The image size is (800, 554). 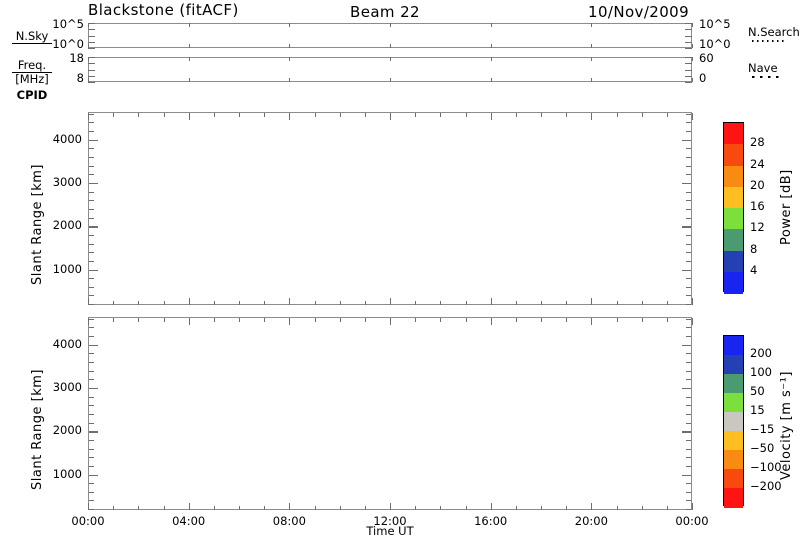 I want to click on xaxis-tick-label: 08:00, so click(x=289, y=521).